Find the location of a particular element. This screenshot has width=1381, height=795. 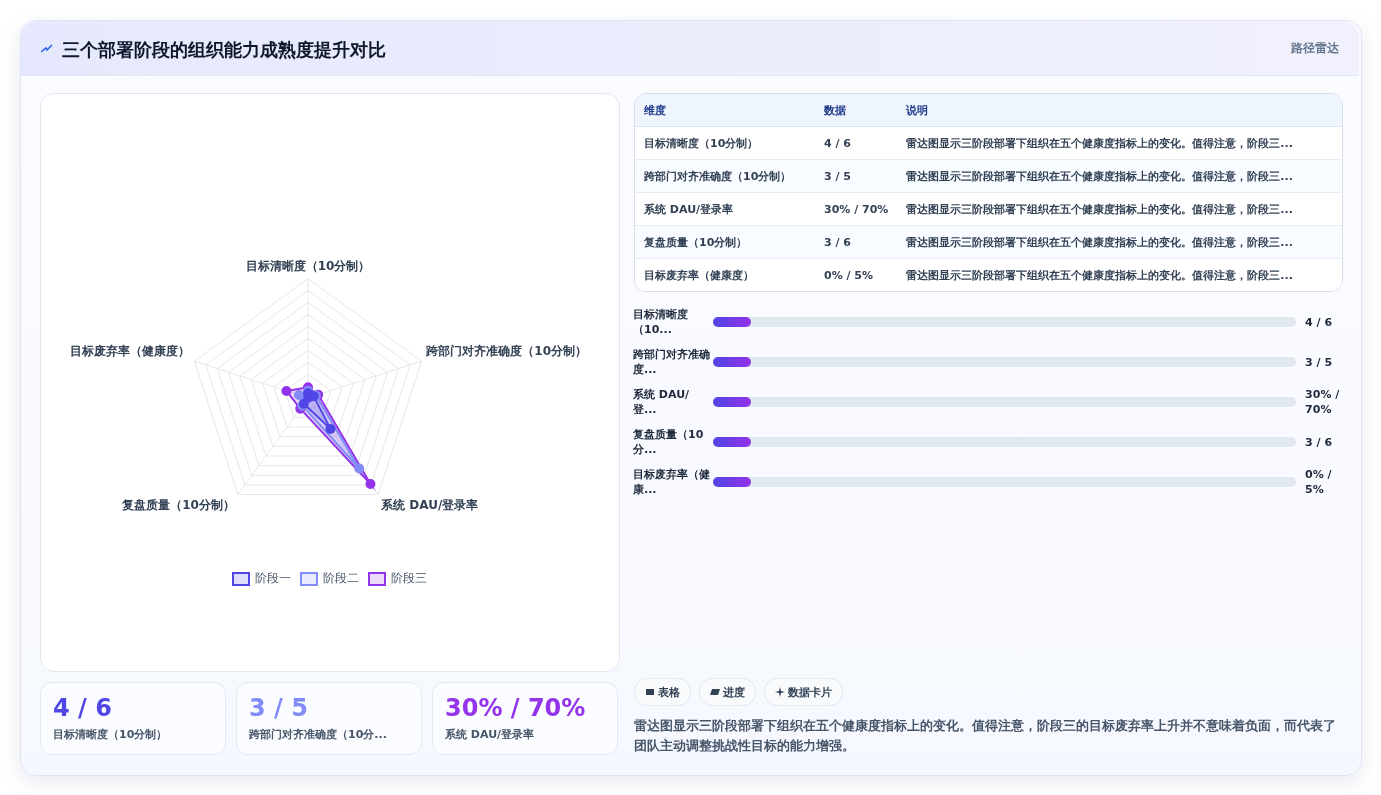

spoke-label: 目标废弃率（健康度） is located at coordinates (129, 351).